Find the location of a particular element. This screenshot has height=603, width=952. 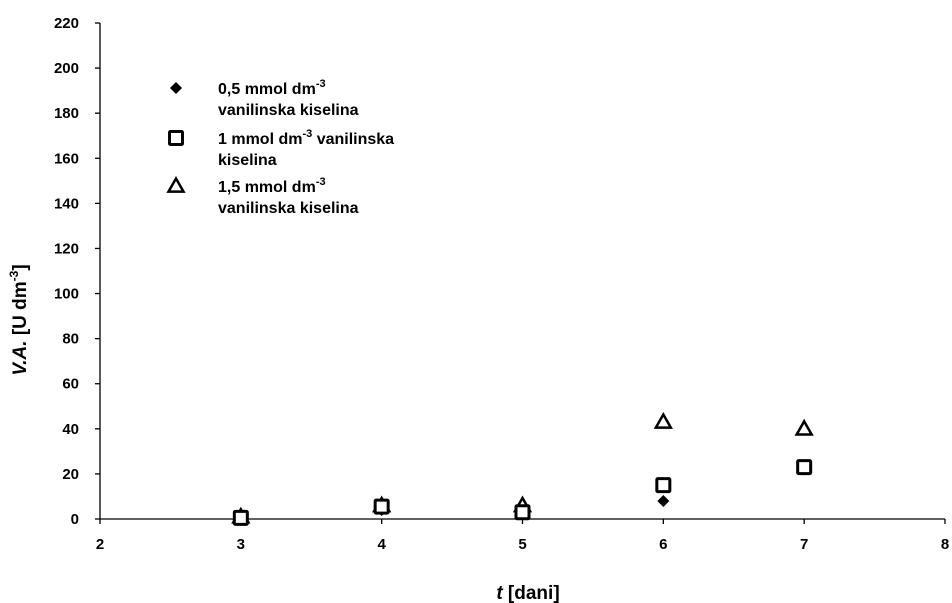

legend-label: 1 mmol dm-3 vanilinska is located at coordinates (306, 138).